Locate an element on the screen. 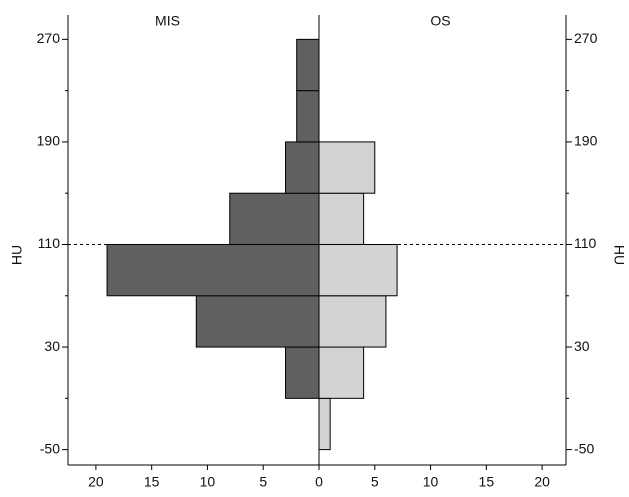 The width and height of the screenshot is (629, 497). x-tick-label: 0 is located at coordinates (319, 482).